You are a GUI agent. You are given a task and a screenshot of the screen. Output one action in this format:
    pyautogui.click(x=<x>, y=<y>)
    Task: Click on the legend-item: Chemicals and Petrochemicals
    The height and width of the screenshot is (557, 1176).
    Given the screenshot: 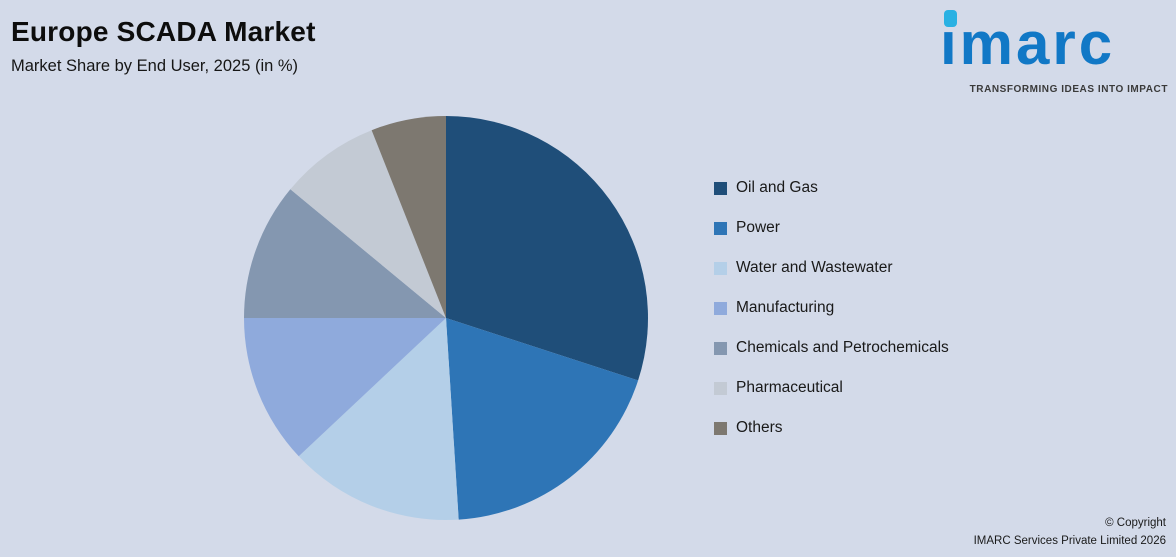 What is the action you would take?
    pyautogui.click(x=831, y=348)
    